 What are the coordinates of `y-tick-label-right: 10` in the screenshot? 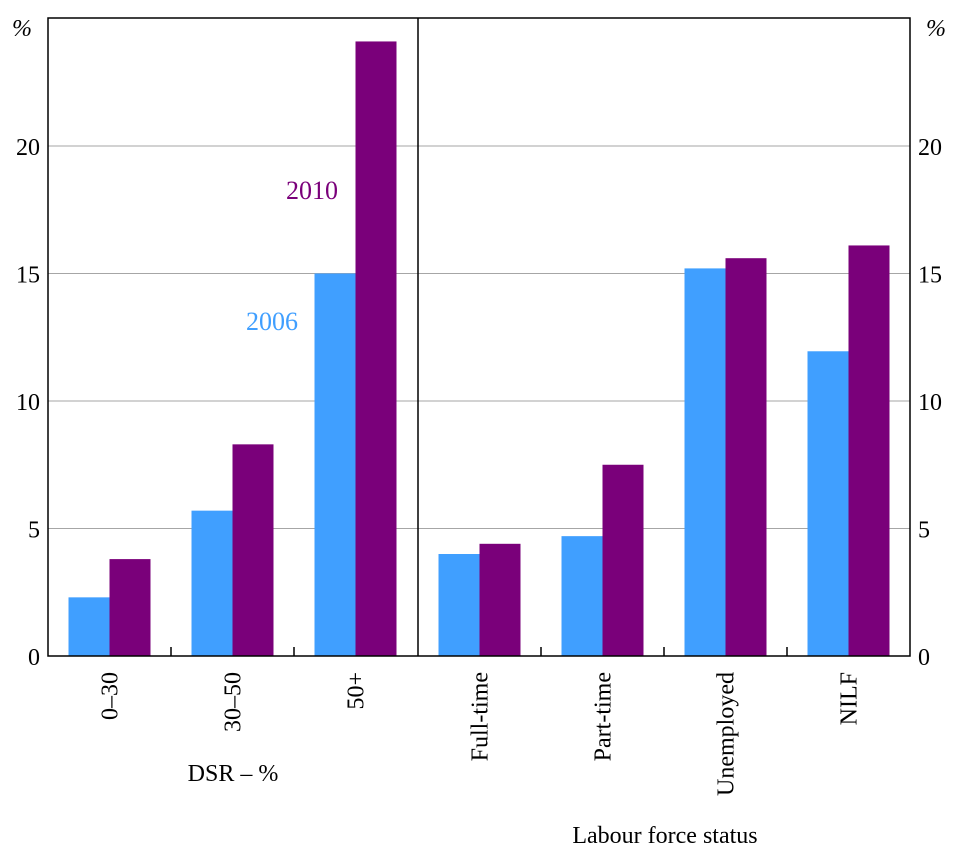 It's located at (930, 403).